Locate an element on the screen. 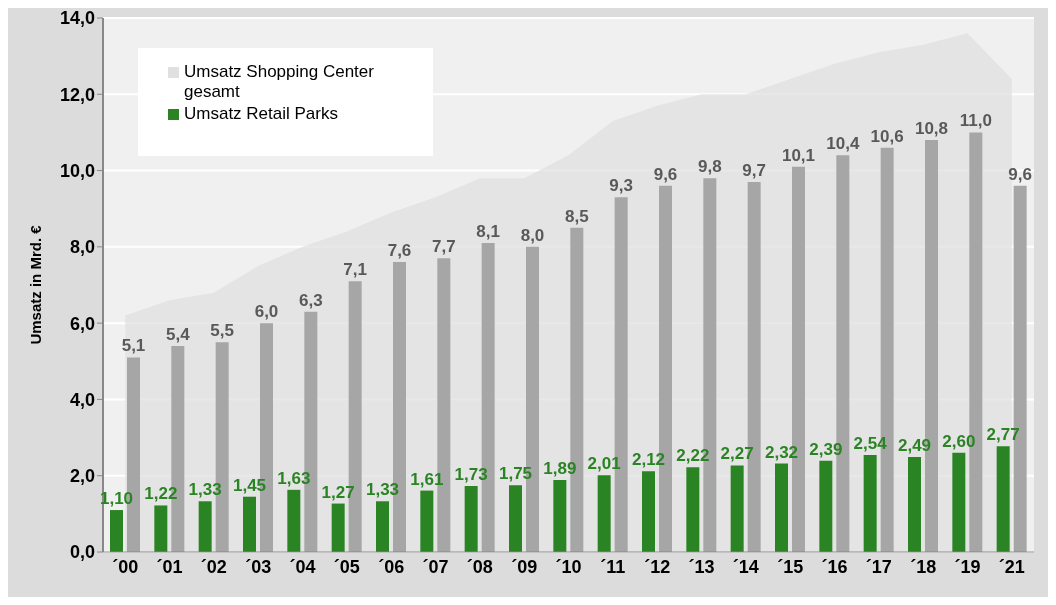 The width and height of the screenshot is (1056, 605). data-label: 10,1 is located at coordinates (798, 155).